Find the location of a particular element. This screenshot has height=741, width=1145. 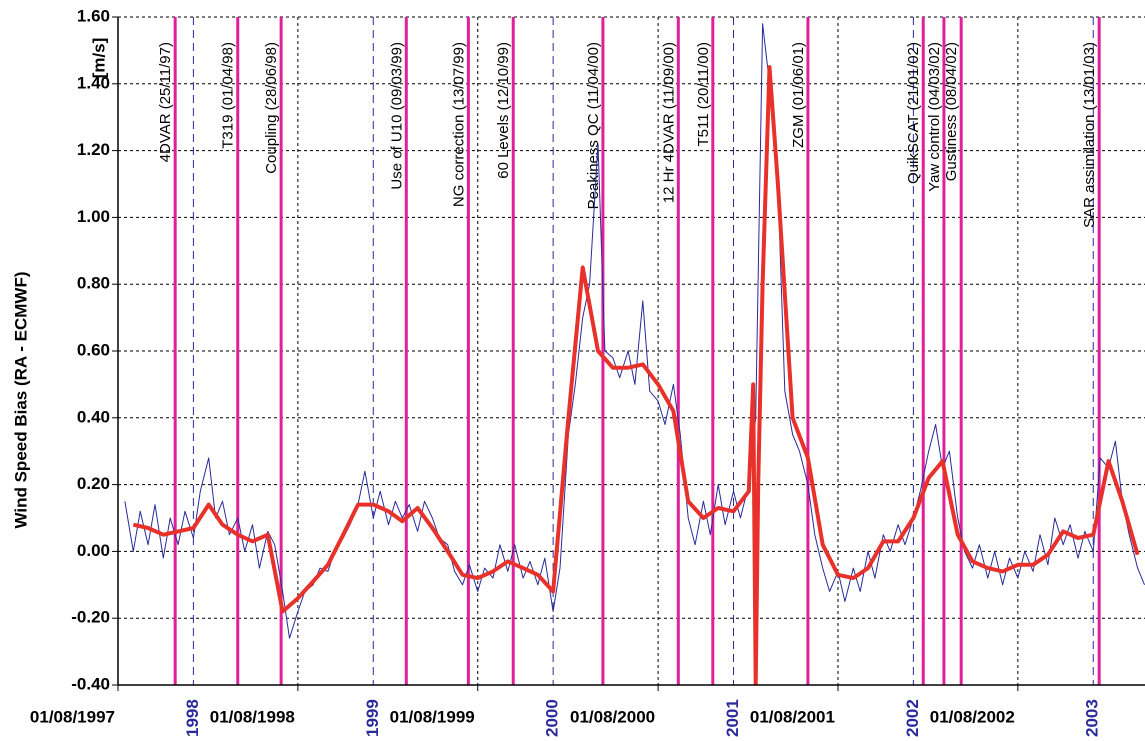

y-axis-unit: [m/s] is located at coordinates (98, 58).